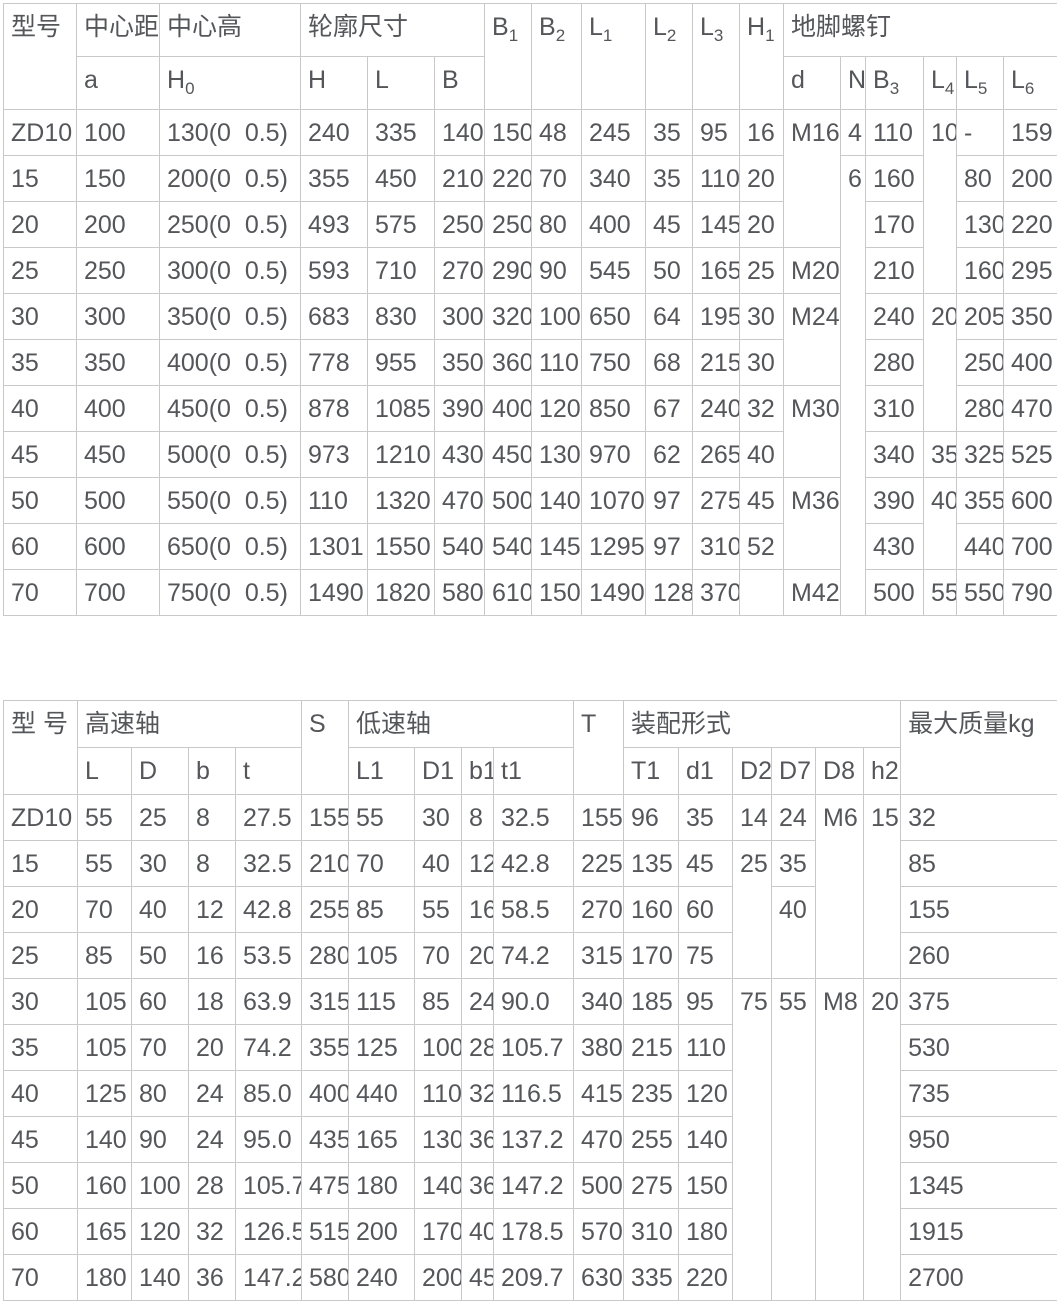  What do you see at coordinates (716, 363) in the screenshot?
I see `data-cell: 215` at bounding box center [716, 363].